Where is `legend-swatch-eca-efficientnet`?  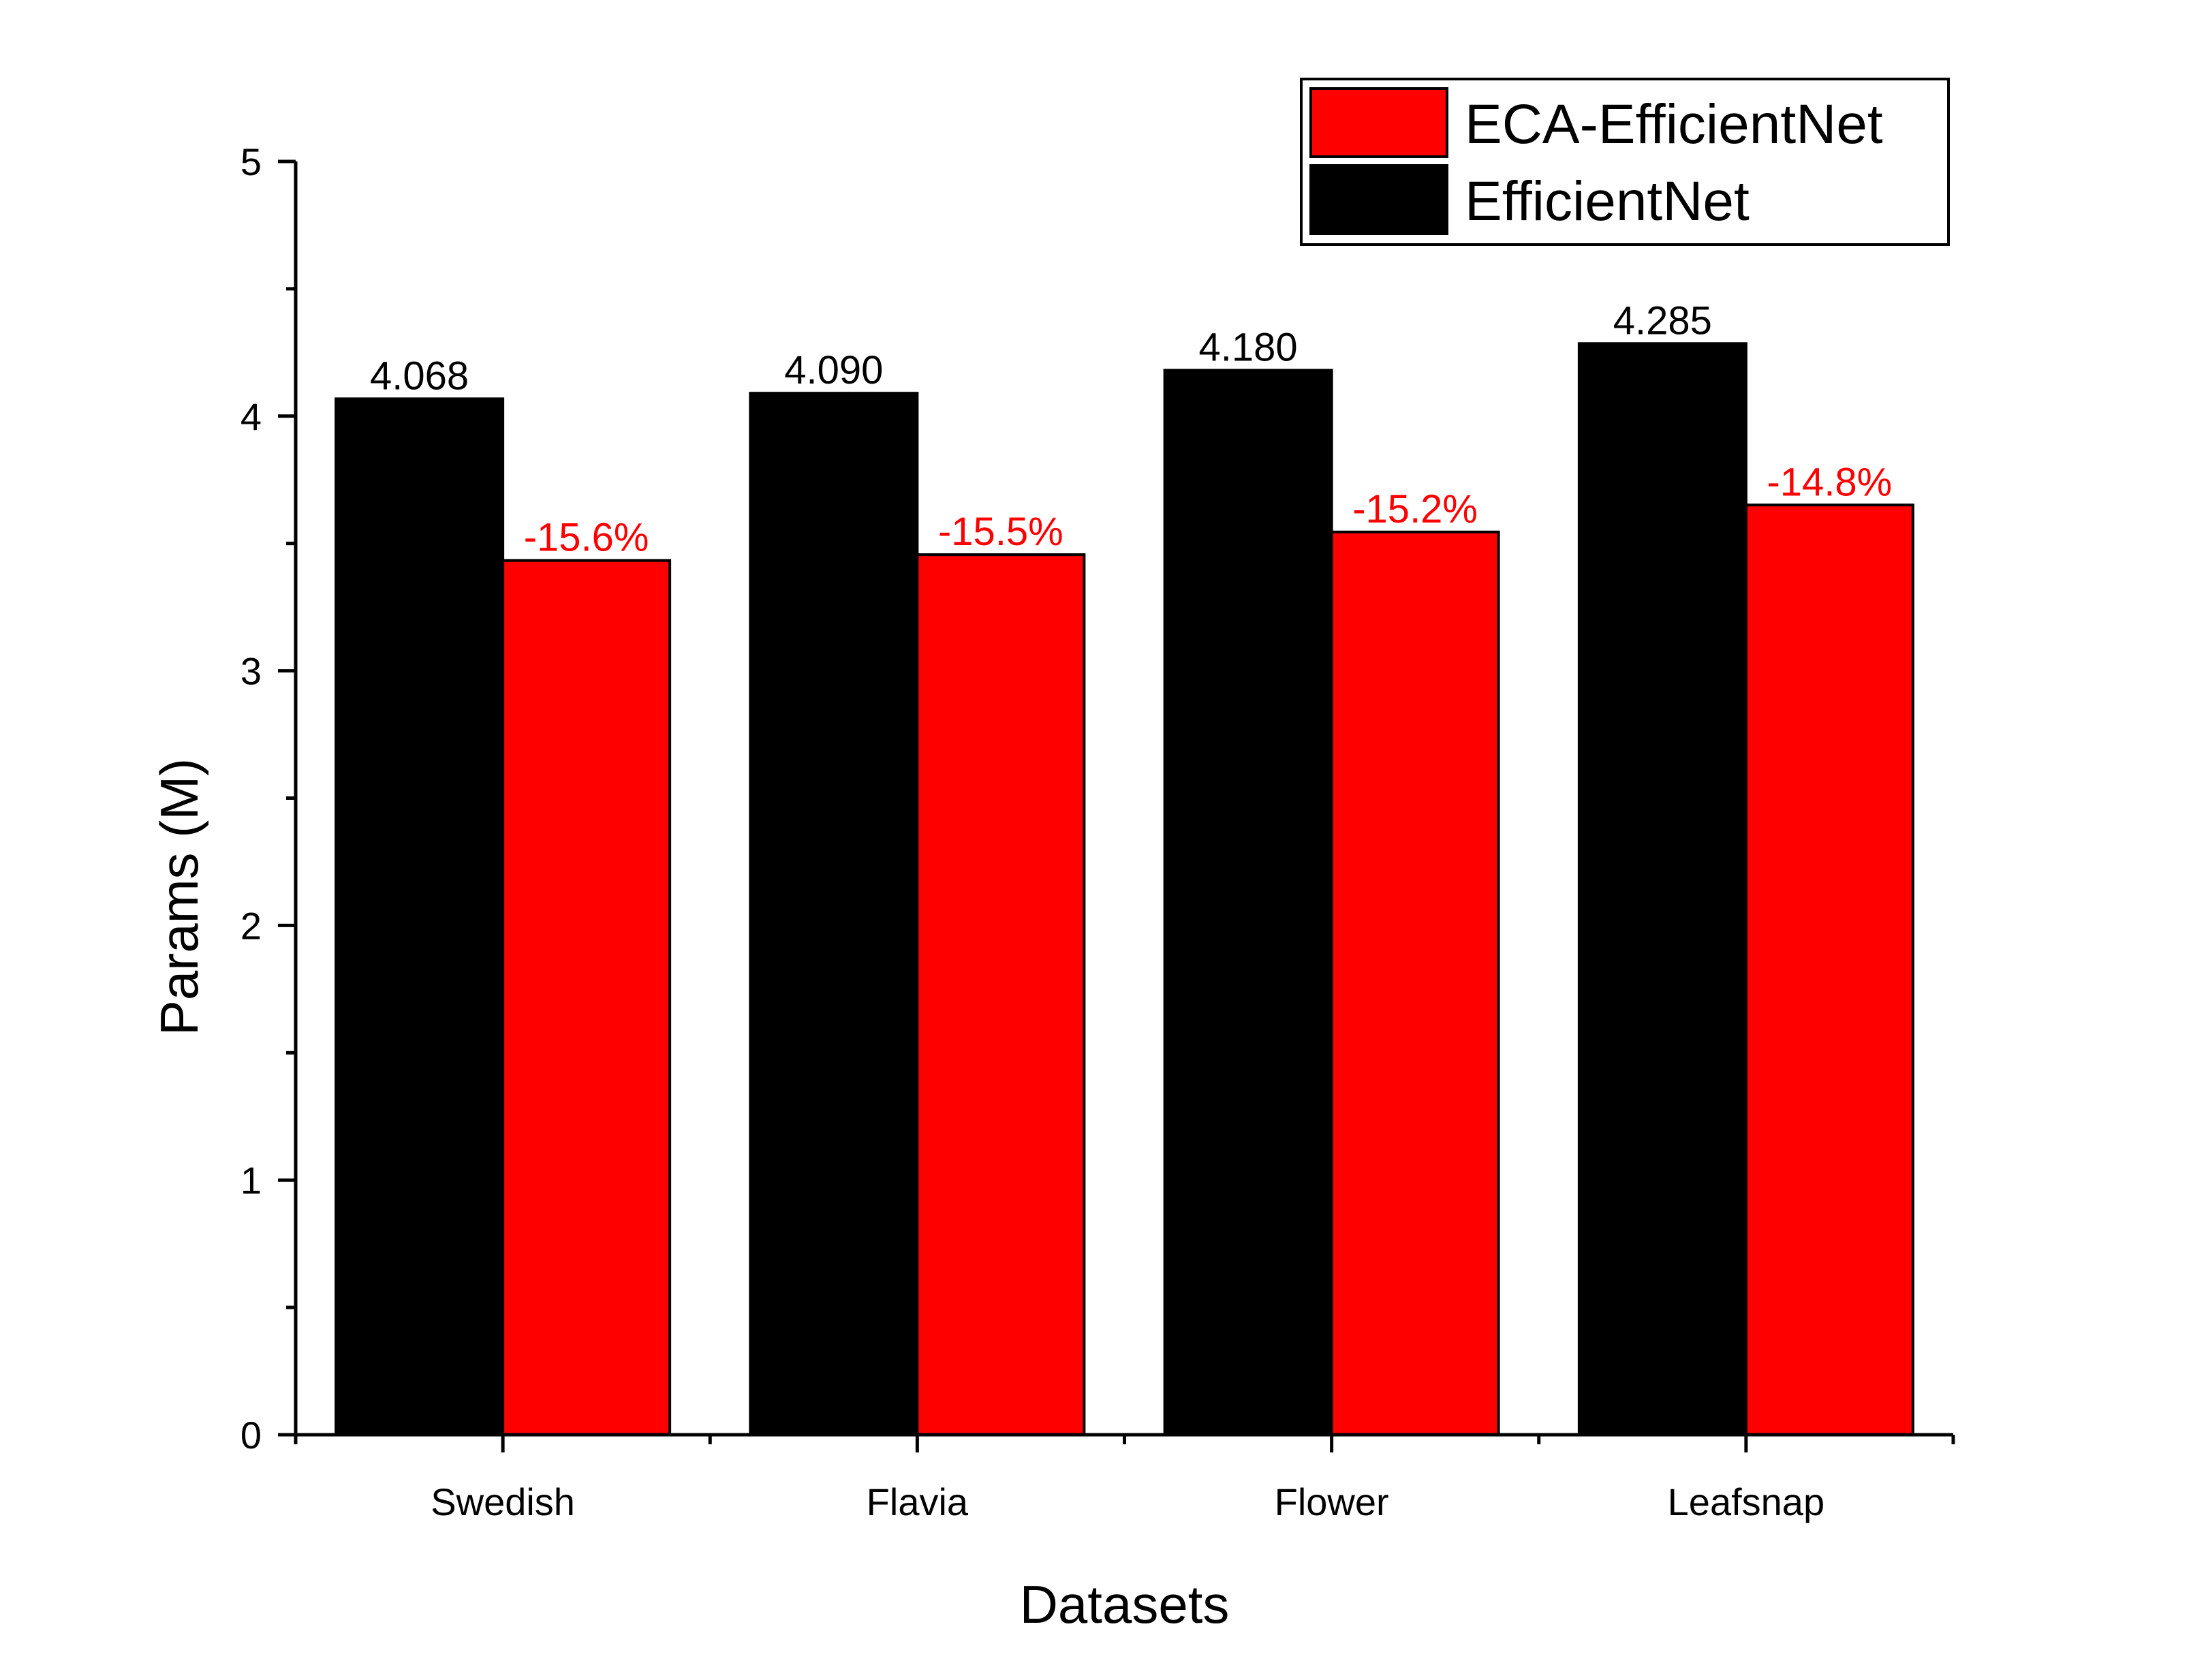 legend-swatch-eca-efficientnet is located at coordinates (1378, 122).